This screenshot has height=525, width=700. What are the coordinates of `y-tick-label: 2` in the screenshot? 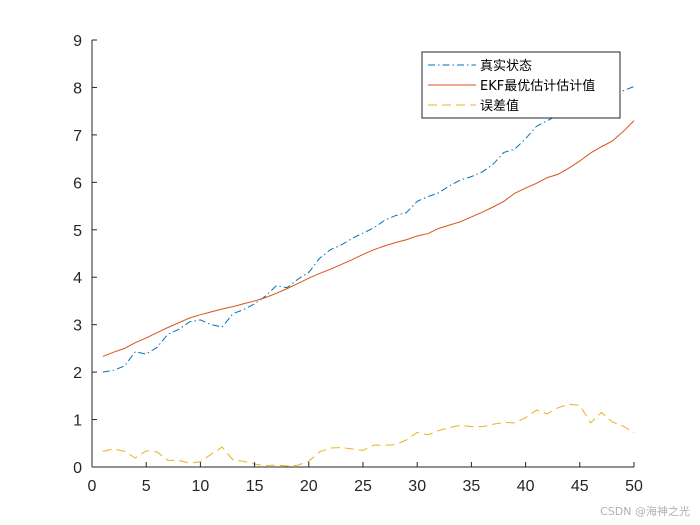 It's located at (77, 373).